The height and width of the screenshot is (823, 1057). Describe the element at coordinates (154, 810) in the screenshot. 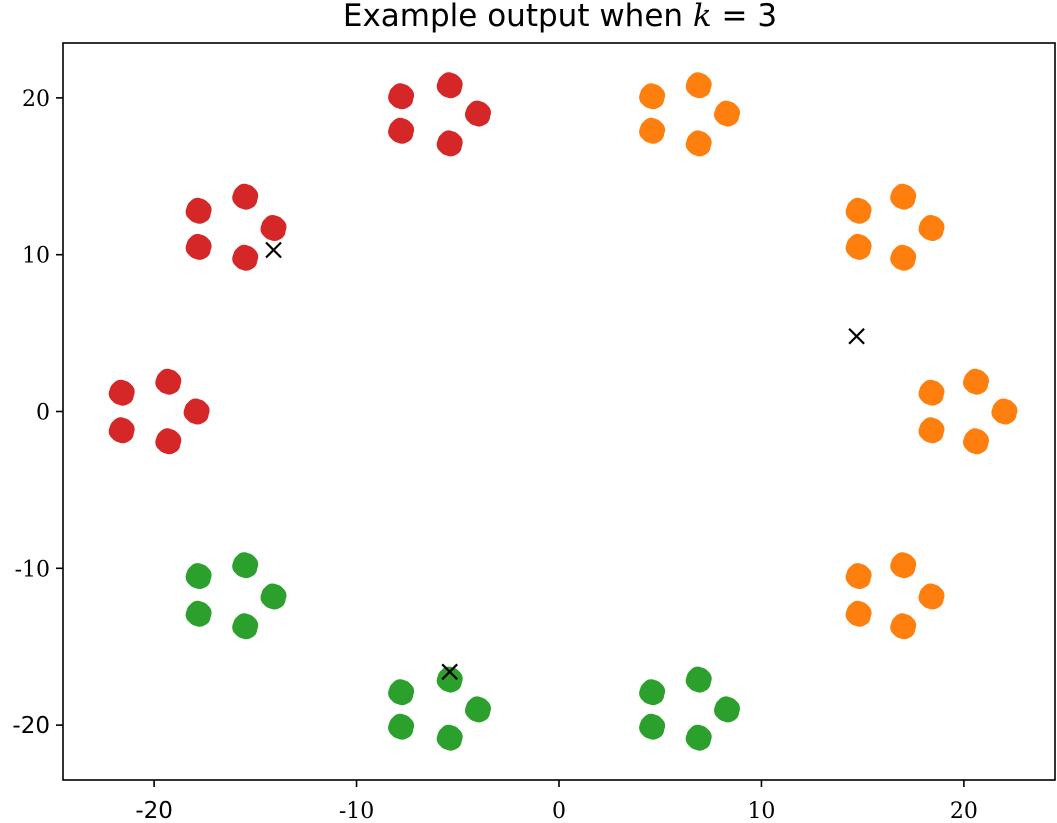

I see `x-tick-label: -20` at that location.